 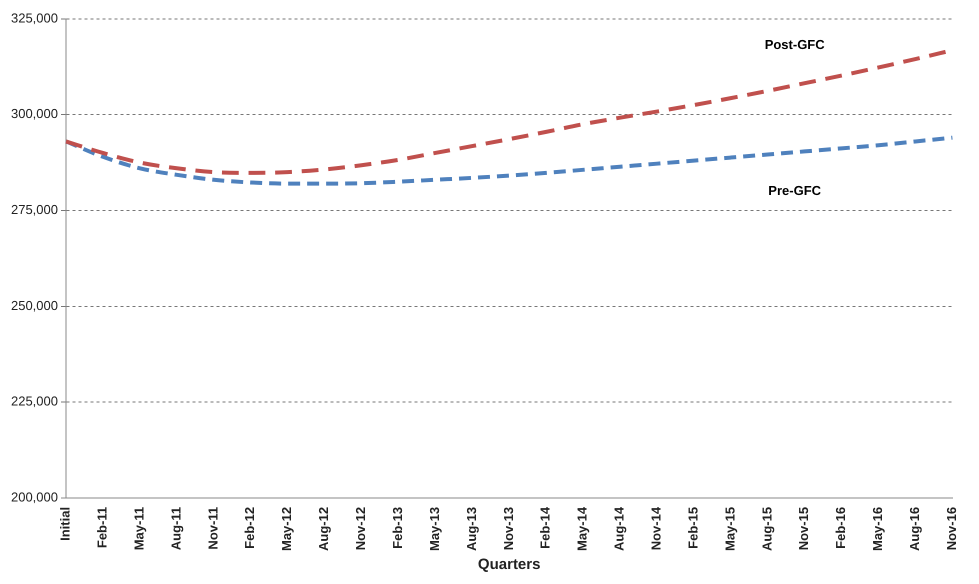 I want to click on x-tick-label: Nov-16, so click(x=951, y=528).